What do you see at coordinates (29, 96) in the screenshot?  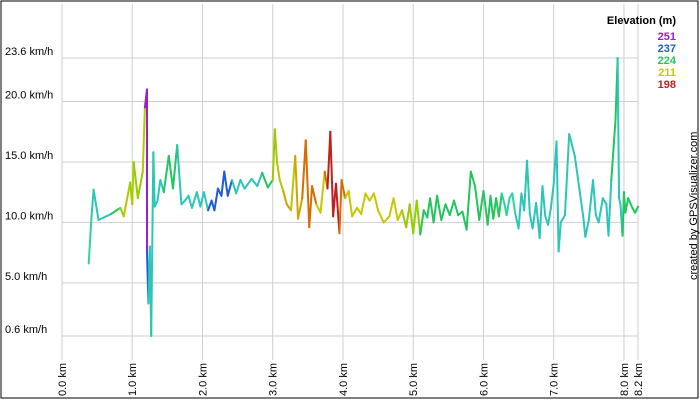 I see `y-tick-label: 20.0 km/h` at bounding box center [29, 96].